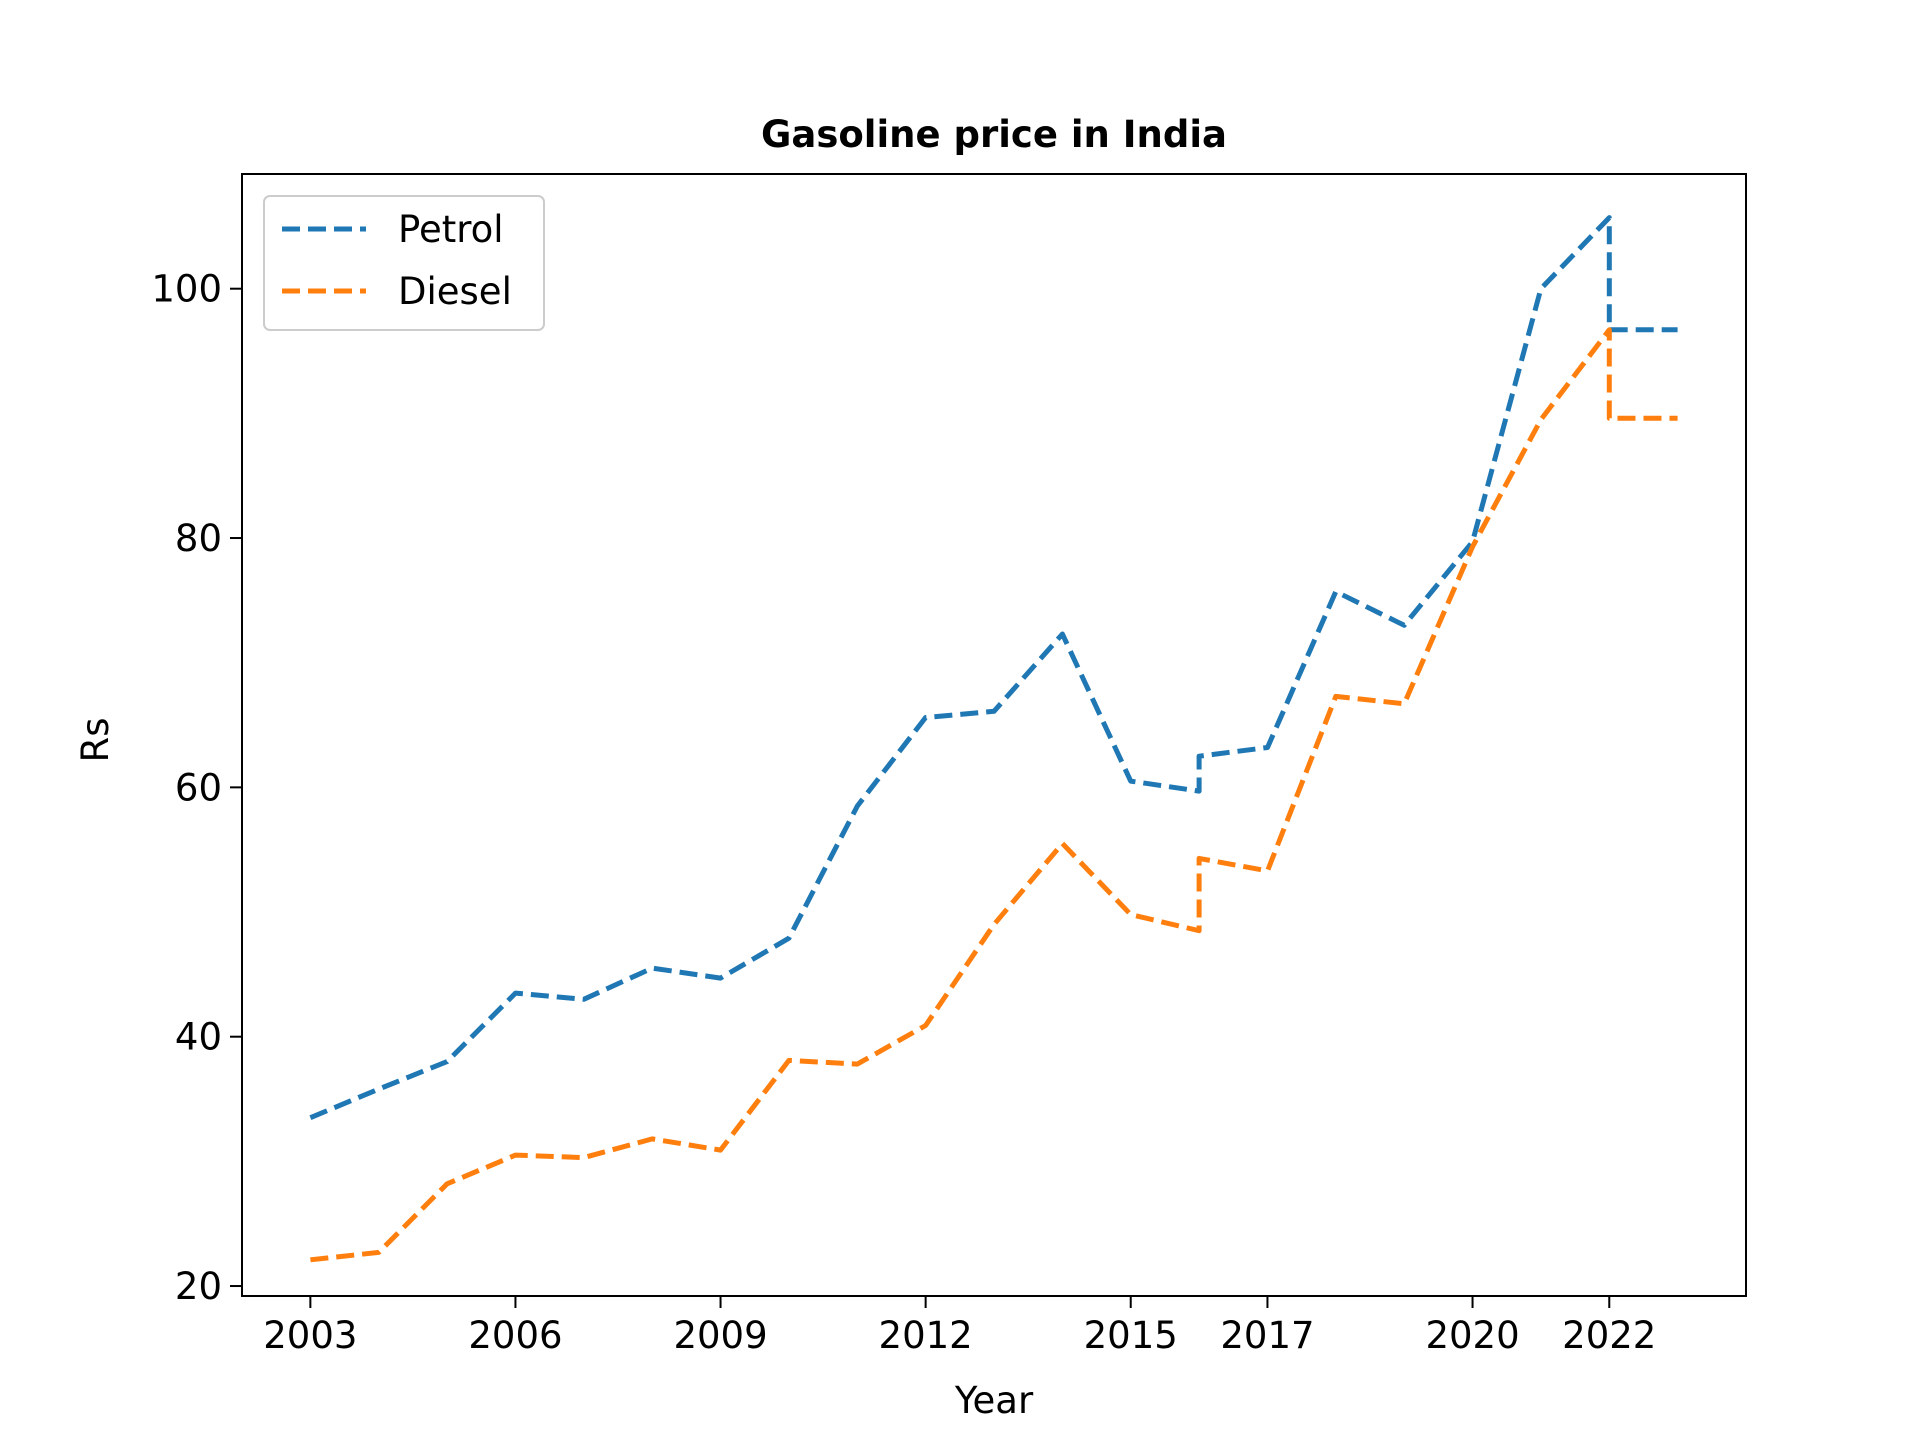  I want to click on x-axis: 2003 2006 2009 2012 2015 2017 2020 2022, so click(959, 1326).